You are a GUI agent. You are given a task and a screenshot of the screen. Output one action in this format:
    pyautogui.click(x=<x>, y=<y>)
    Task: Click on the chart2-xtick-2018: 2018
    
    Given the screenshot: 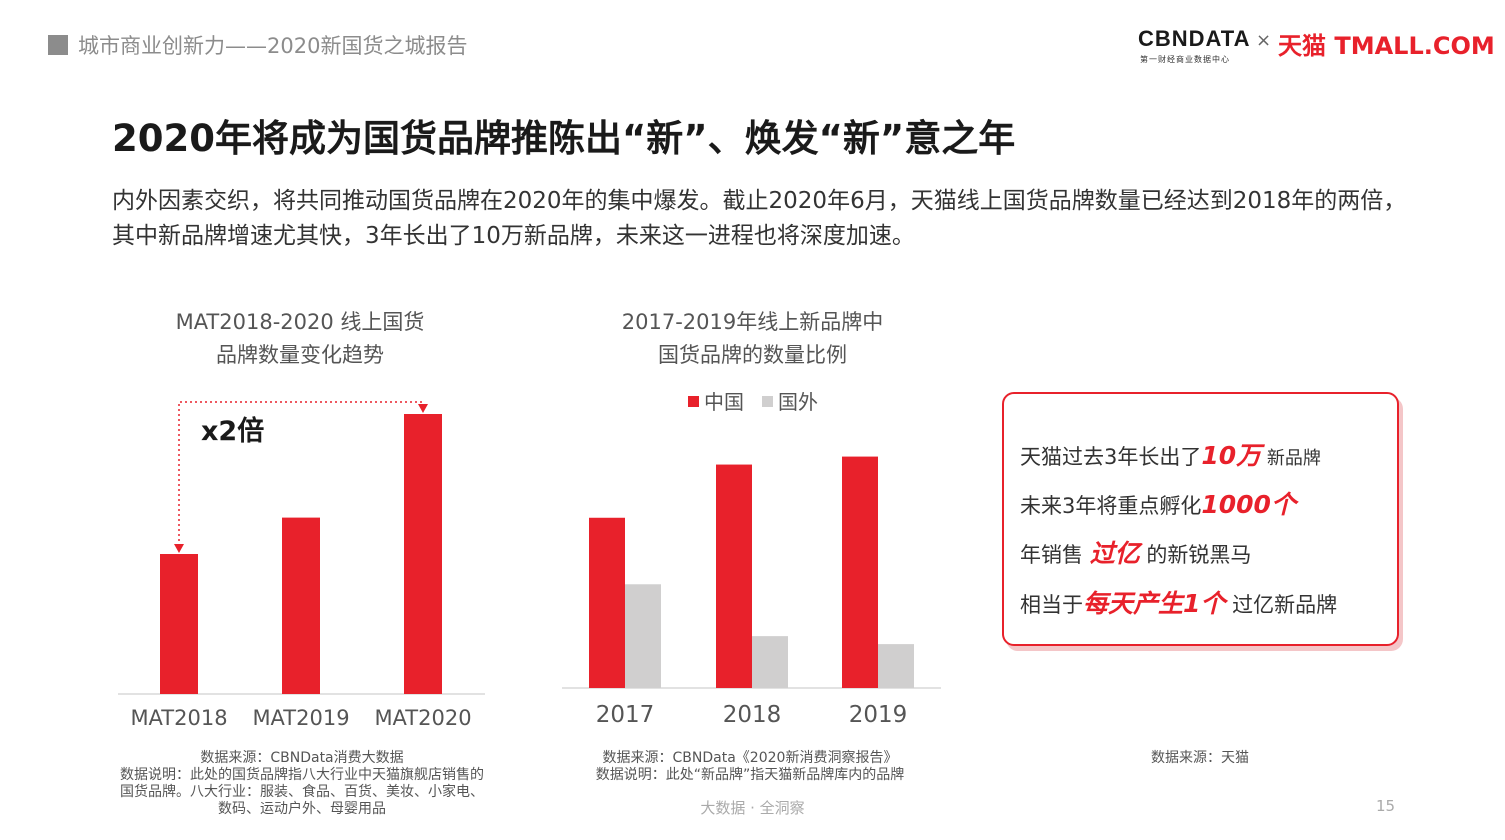 What is the action you would take?
    pyautogui.click(x=752, y=715)
    